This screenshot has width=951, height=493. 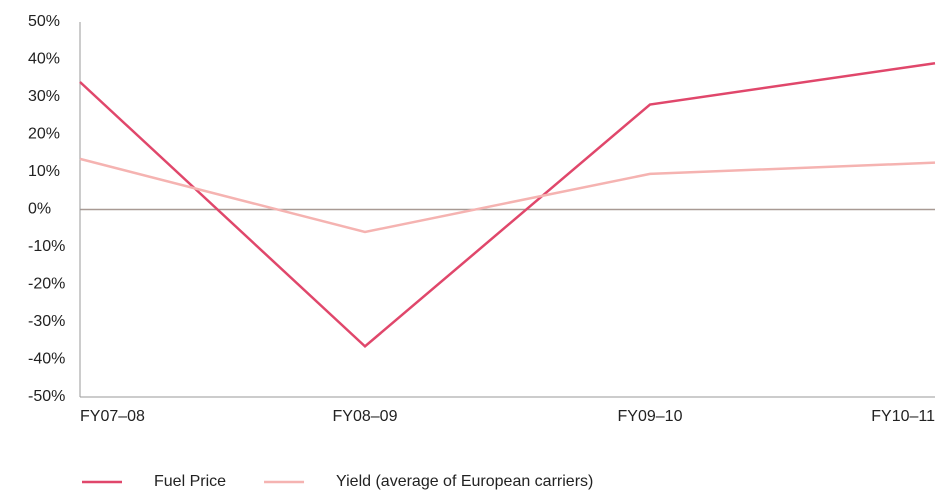 What do you see at coordinates (44, 96) in the screenshot?
I see `y-tick-label: 30%` at bounding box center [44, 96].